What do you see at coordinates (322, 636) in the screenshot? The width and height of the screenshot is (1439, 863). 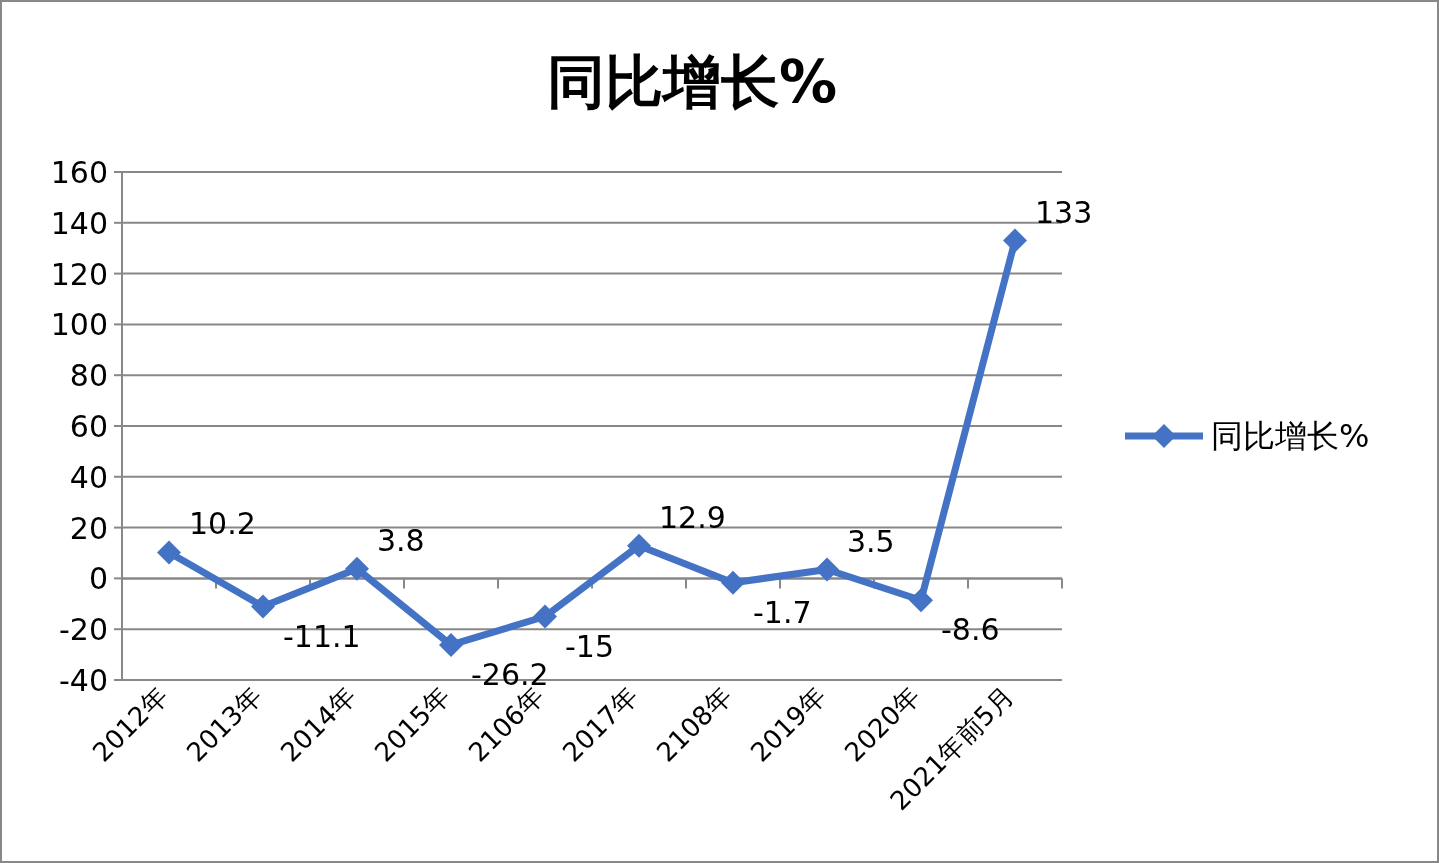 I see `data-label: -11.1` at bounding box center [322, 636].